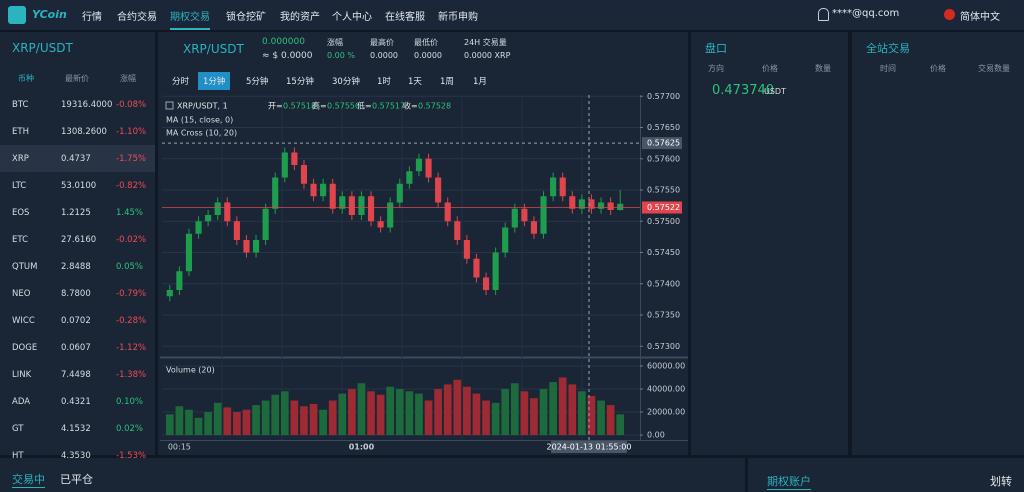  What do you see at coordinates (18, 429) in the screenshot?
I see `coin-cell: GT` at bounding box center [18, 429].